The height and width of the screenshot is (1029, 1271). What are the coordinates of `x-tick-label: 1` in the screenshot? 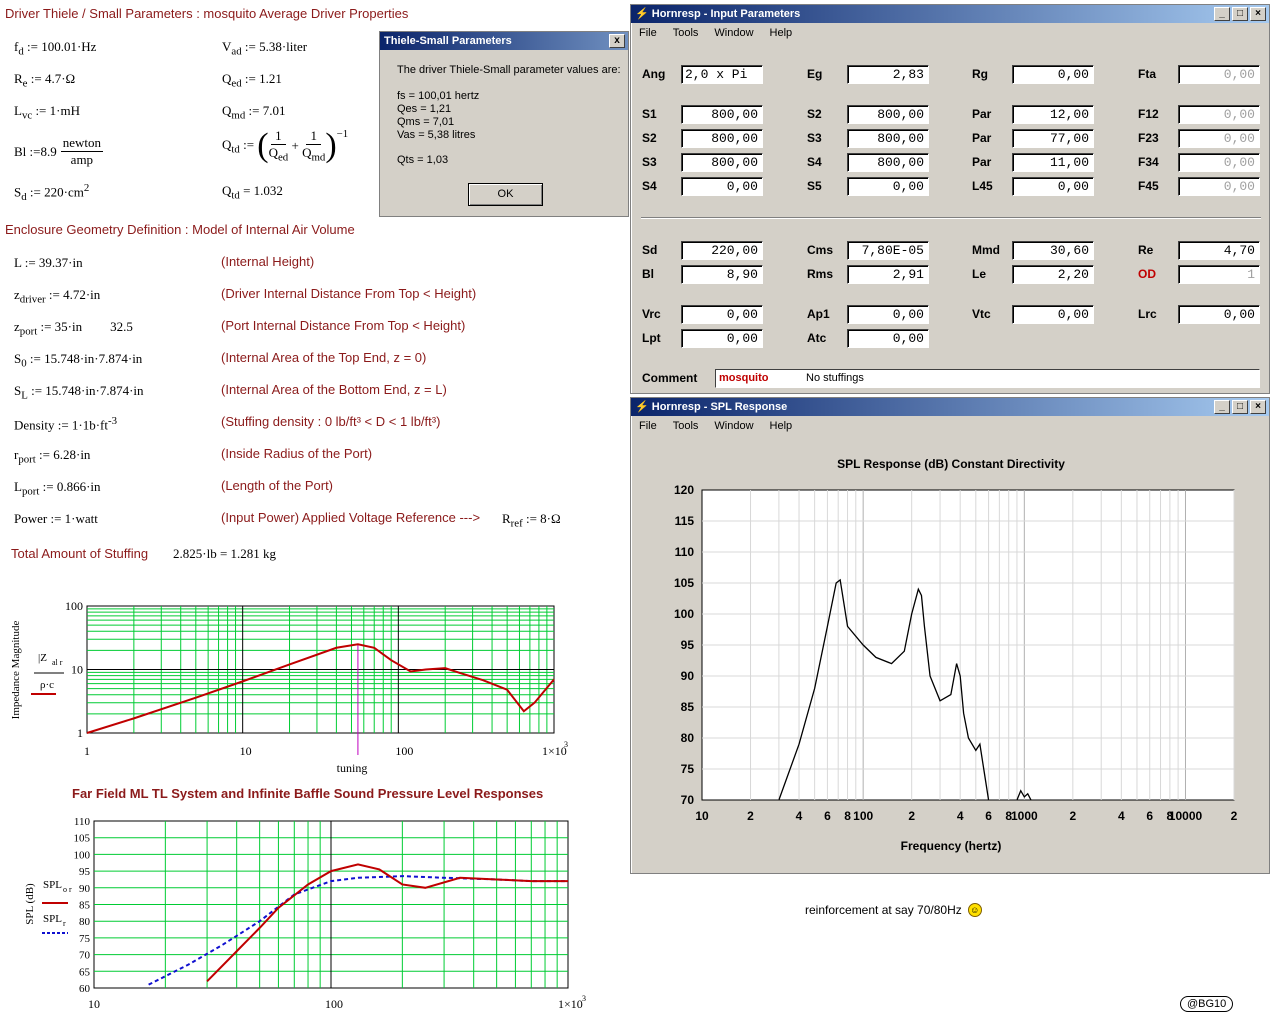 It's located at (87, 751).